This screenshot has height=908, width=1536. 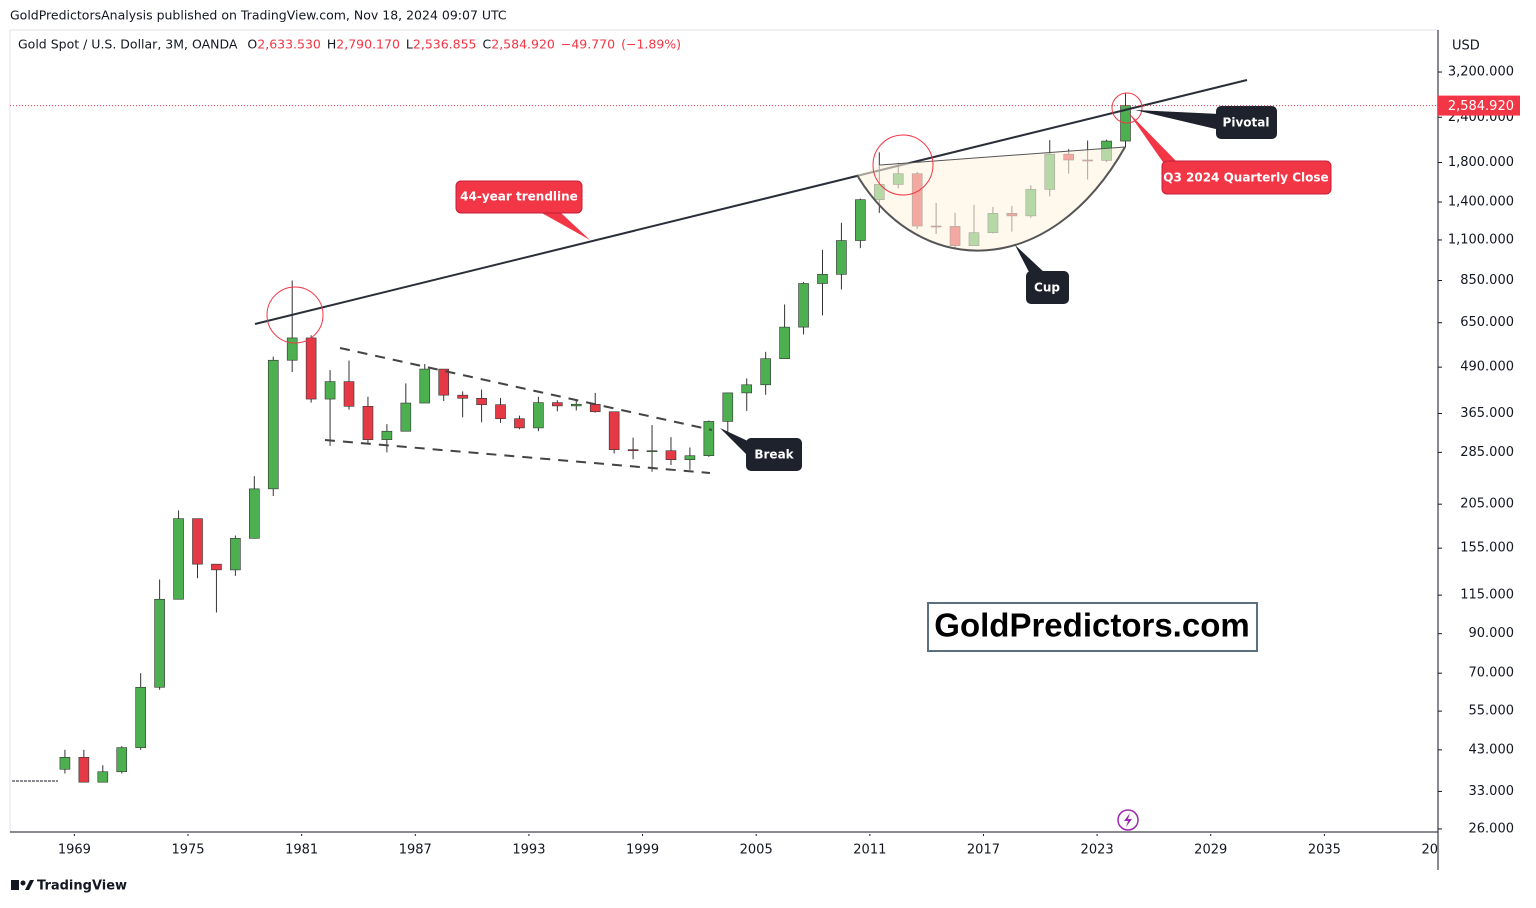 What do you see at coordinates (1481, 72) in the screenshot?
I see `y-tick-label: 3,200.000` at bounding box center [1481, 72].